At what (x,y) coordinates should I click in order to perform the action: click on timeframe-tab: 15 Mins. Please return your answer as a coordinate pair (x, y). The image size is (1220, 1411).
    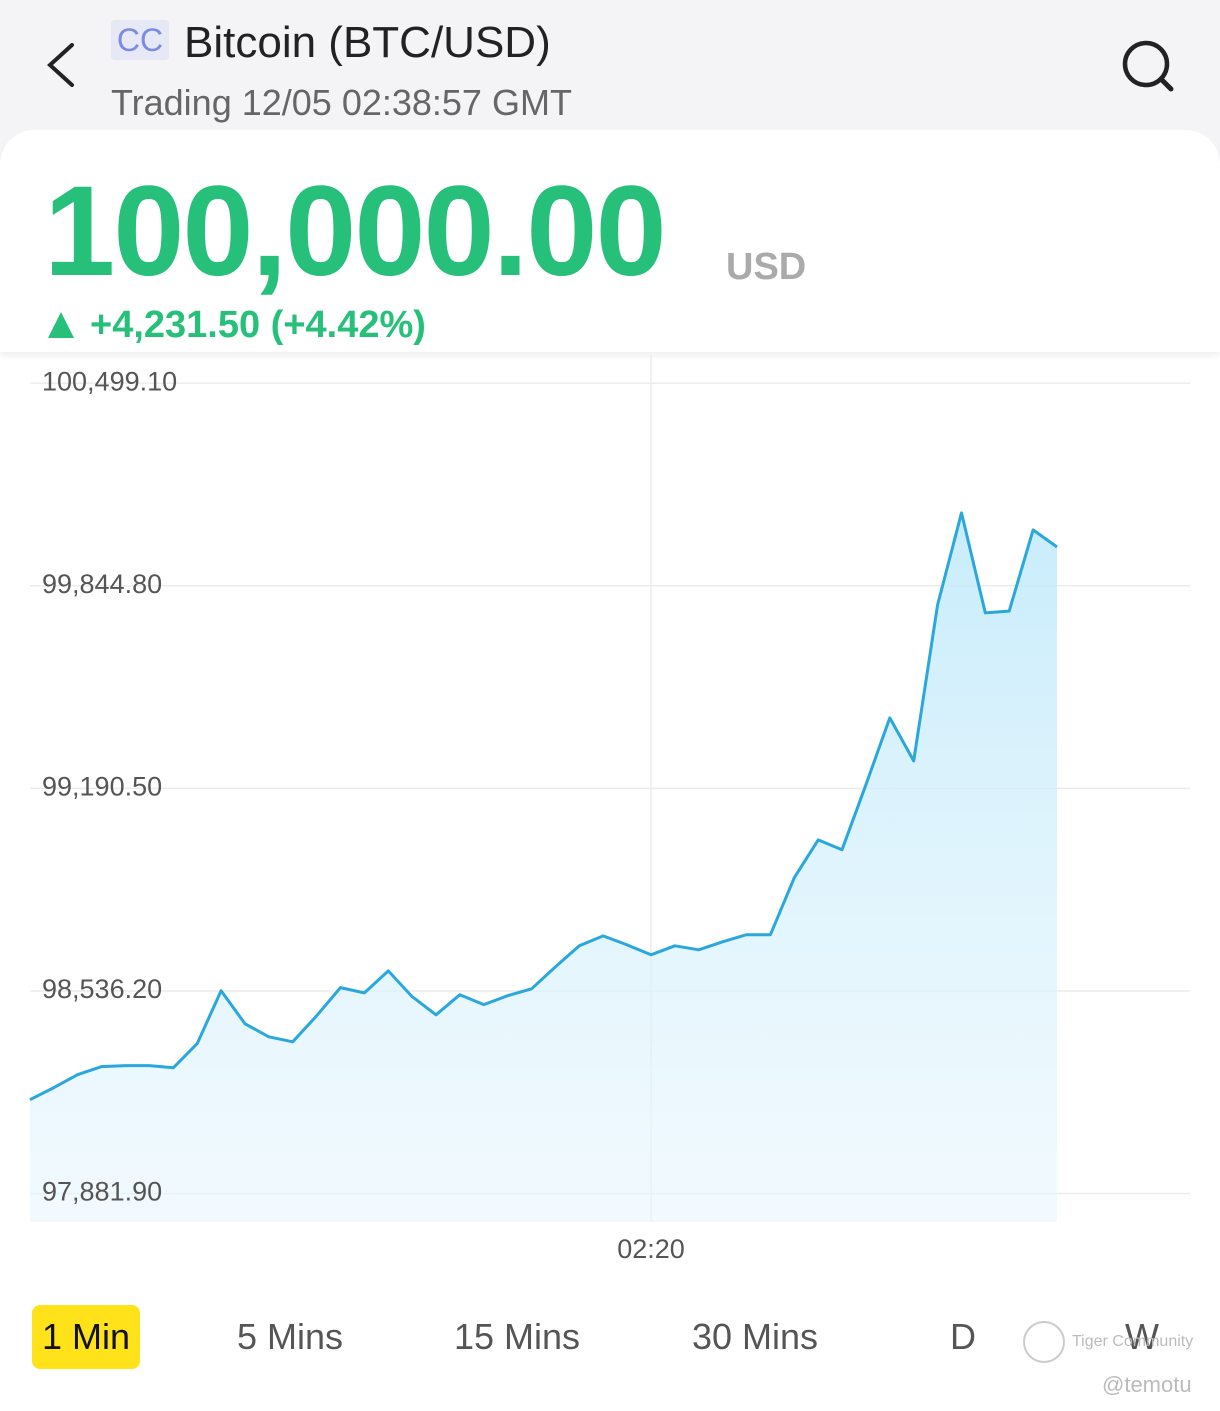
    Looking at the image, I should click on (517, 1336).